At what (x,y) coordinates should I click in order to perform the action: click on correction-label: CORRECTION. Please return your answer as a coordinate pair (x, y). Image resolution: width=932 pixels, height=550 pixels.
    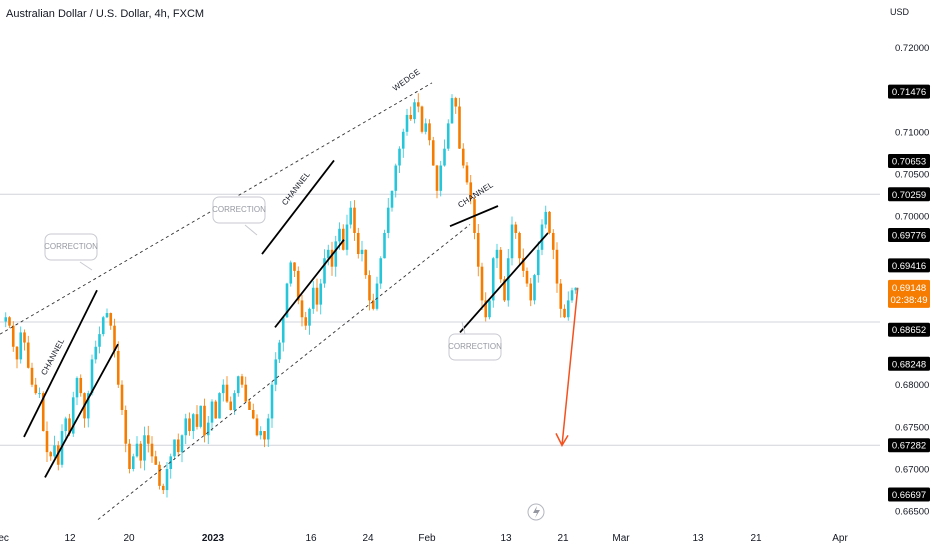
    Looking at the image, I should click on (239, 209).